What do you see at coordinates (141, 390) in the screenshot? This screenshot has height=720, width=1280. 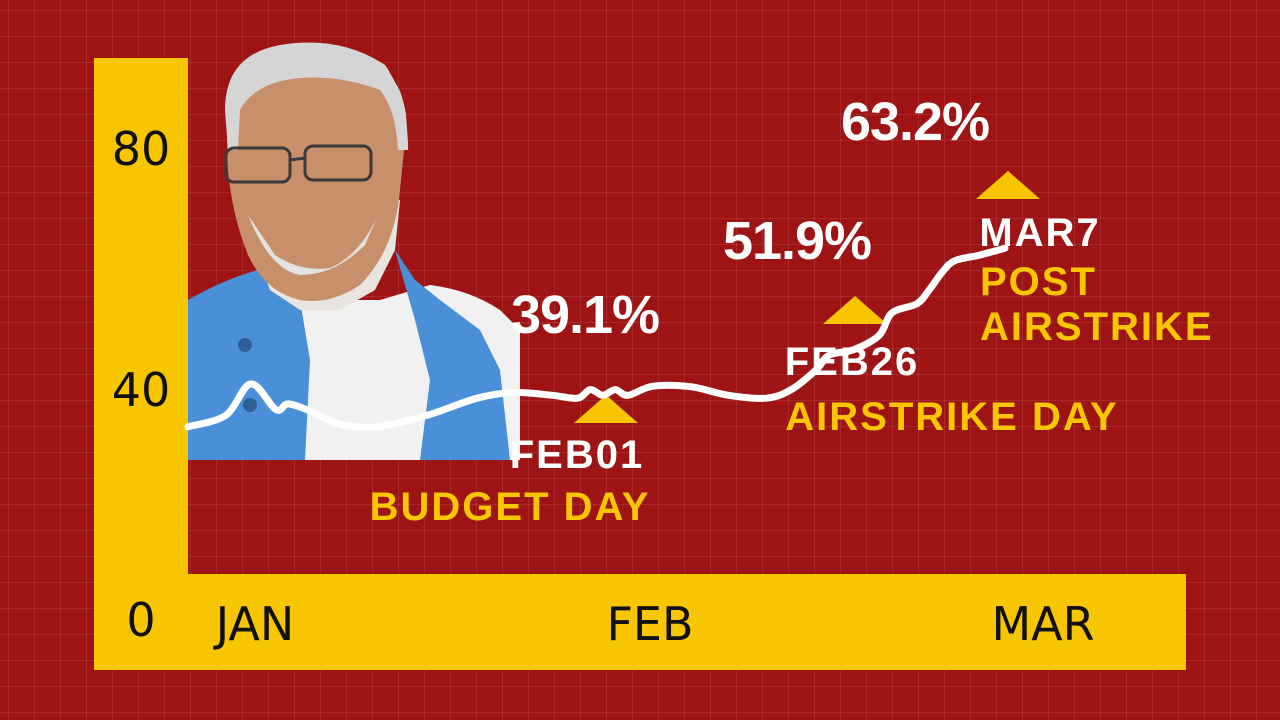 I see `y-tick-label-40: 40` at bounding box center [141, 390].